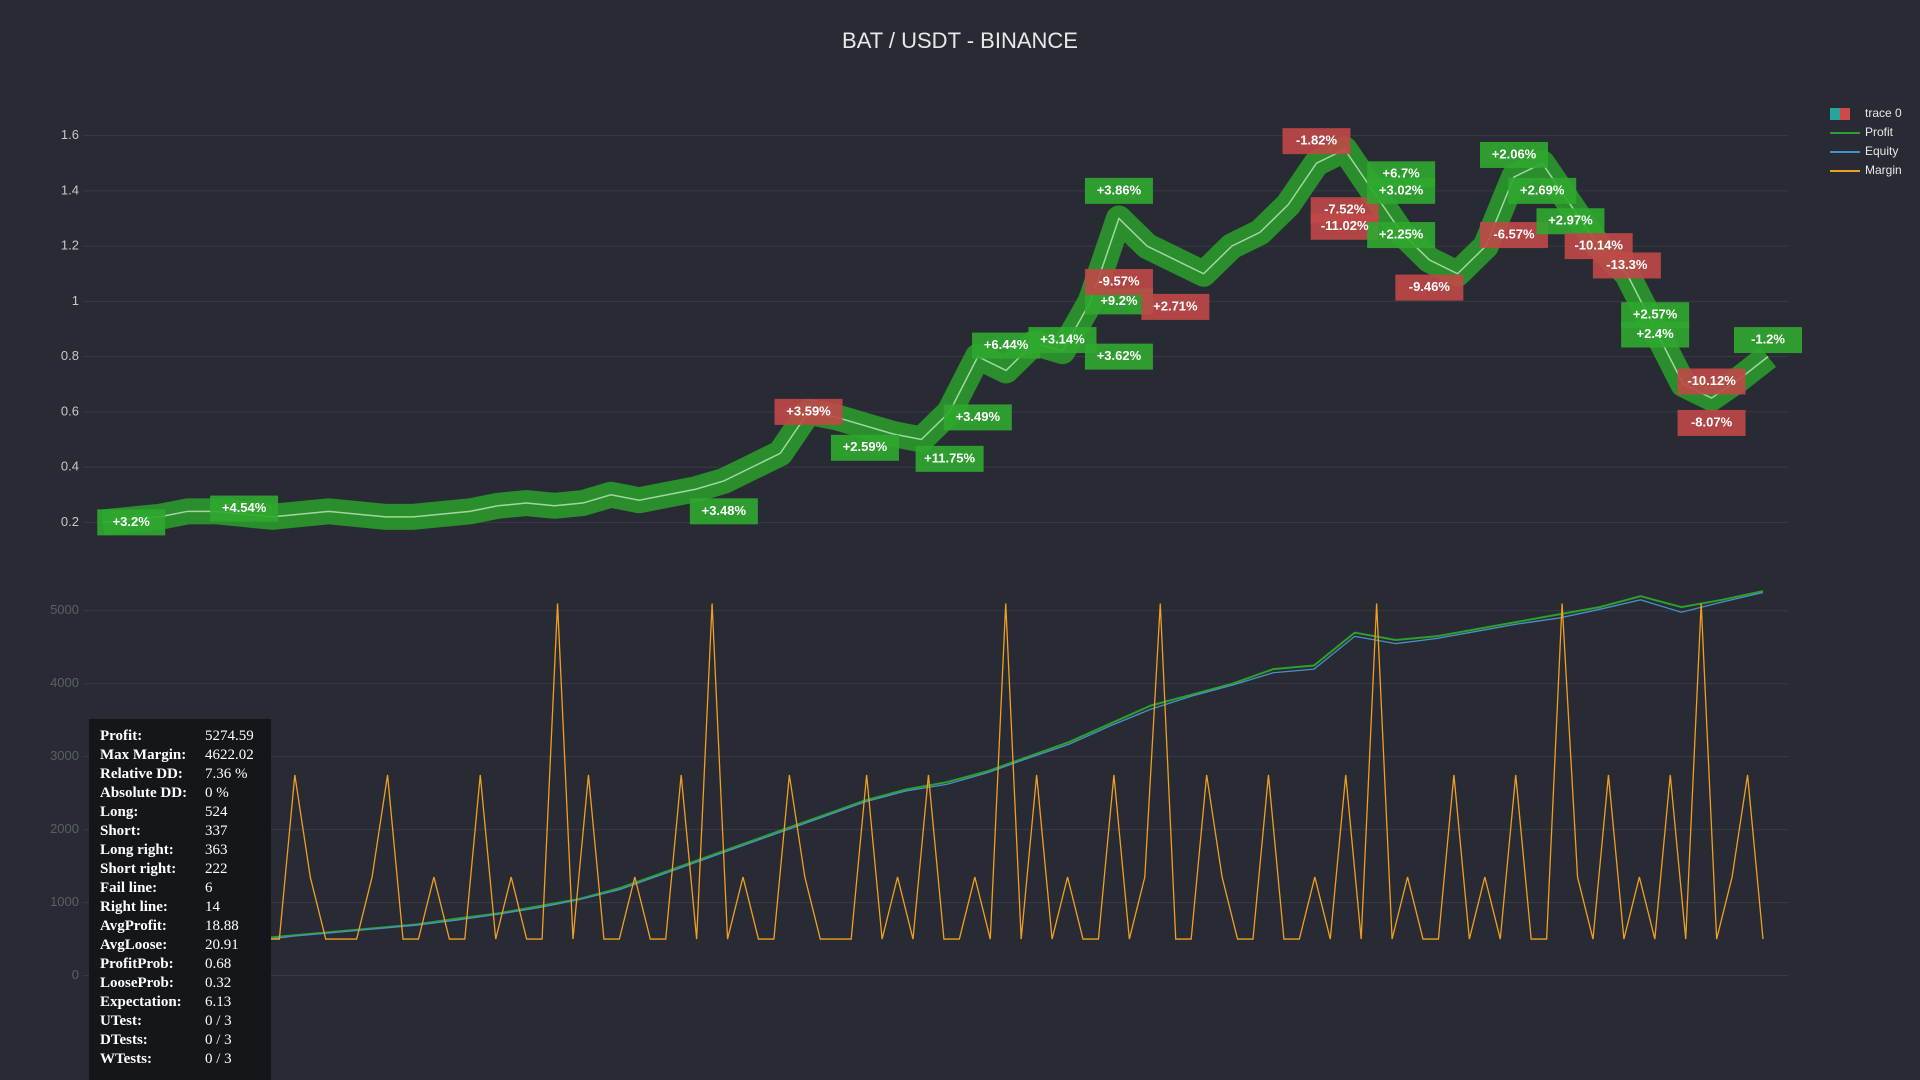  What do you see at coordinates (177, 736) in the screenshot?
I see `stats-row: Profit: 5274.59` at bounding box center [177, 736].